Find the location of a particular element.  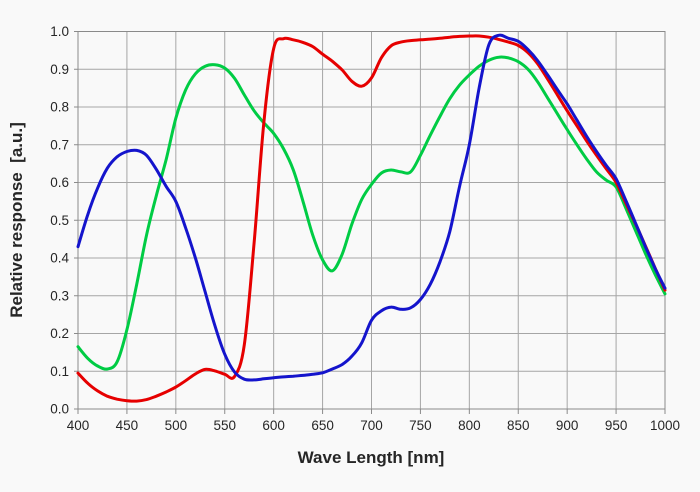

y-tick-label: 0.8 is located at coordinates (59, 107).